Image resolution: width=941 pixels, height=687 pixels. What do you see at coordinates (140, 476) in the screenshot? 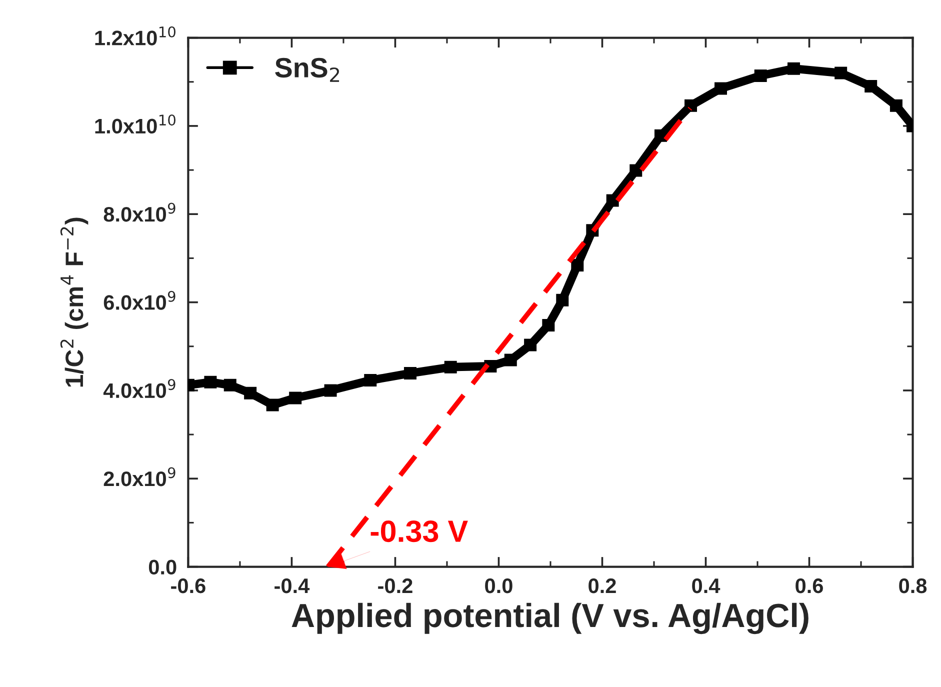
I see `y-tick-label: 2.0x10$^{9}$` at bounding box center [140, 476].